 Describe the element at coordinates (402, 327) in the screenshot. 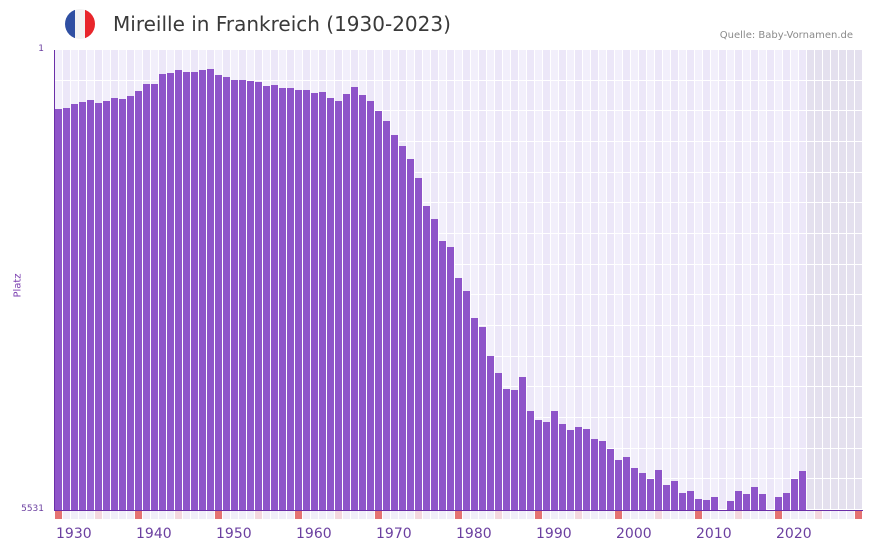

I see `bar-1973` at that location.